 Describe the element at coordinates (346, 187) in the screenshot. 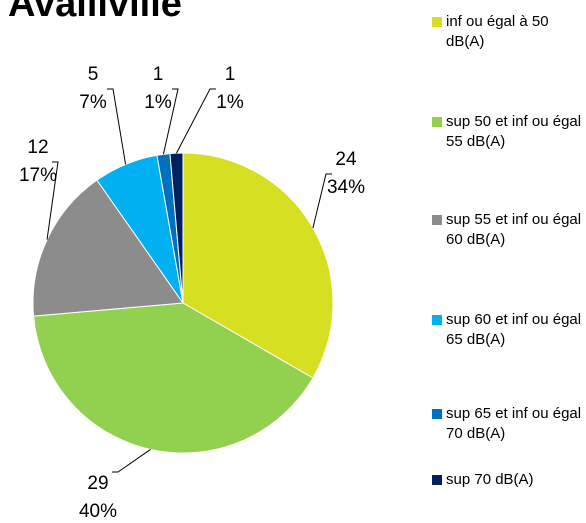

I see `data-label: 34%` at that location.